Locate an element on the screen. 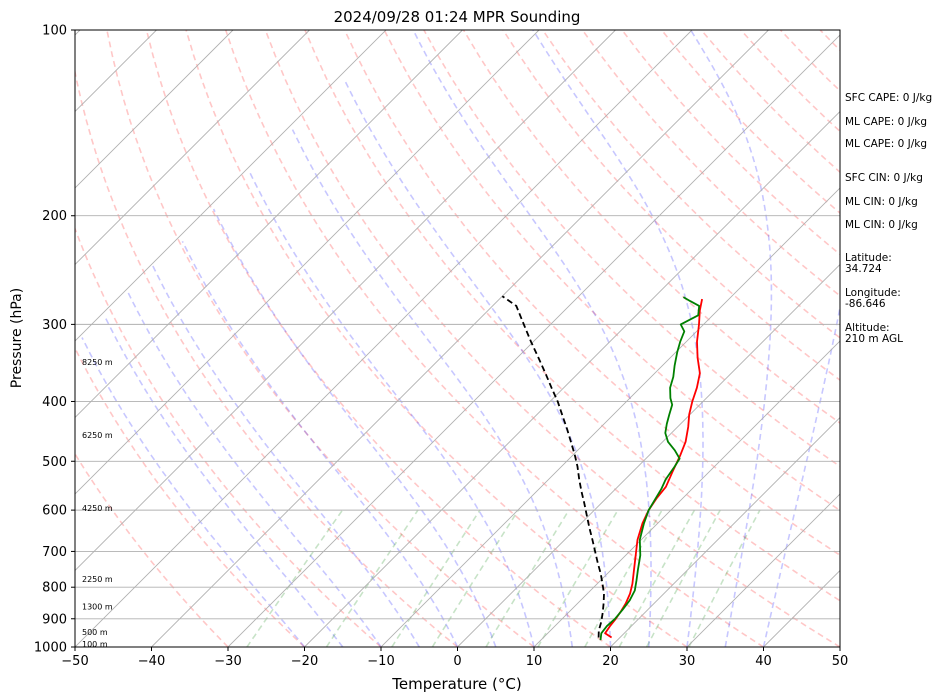  height-label: 6250 m is located at coordinates (97, 435).